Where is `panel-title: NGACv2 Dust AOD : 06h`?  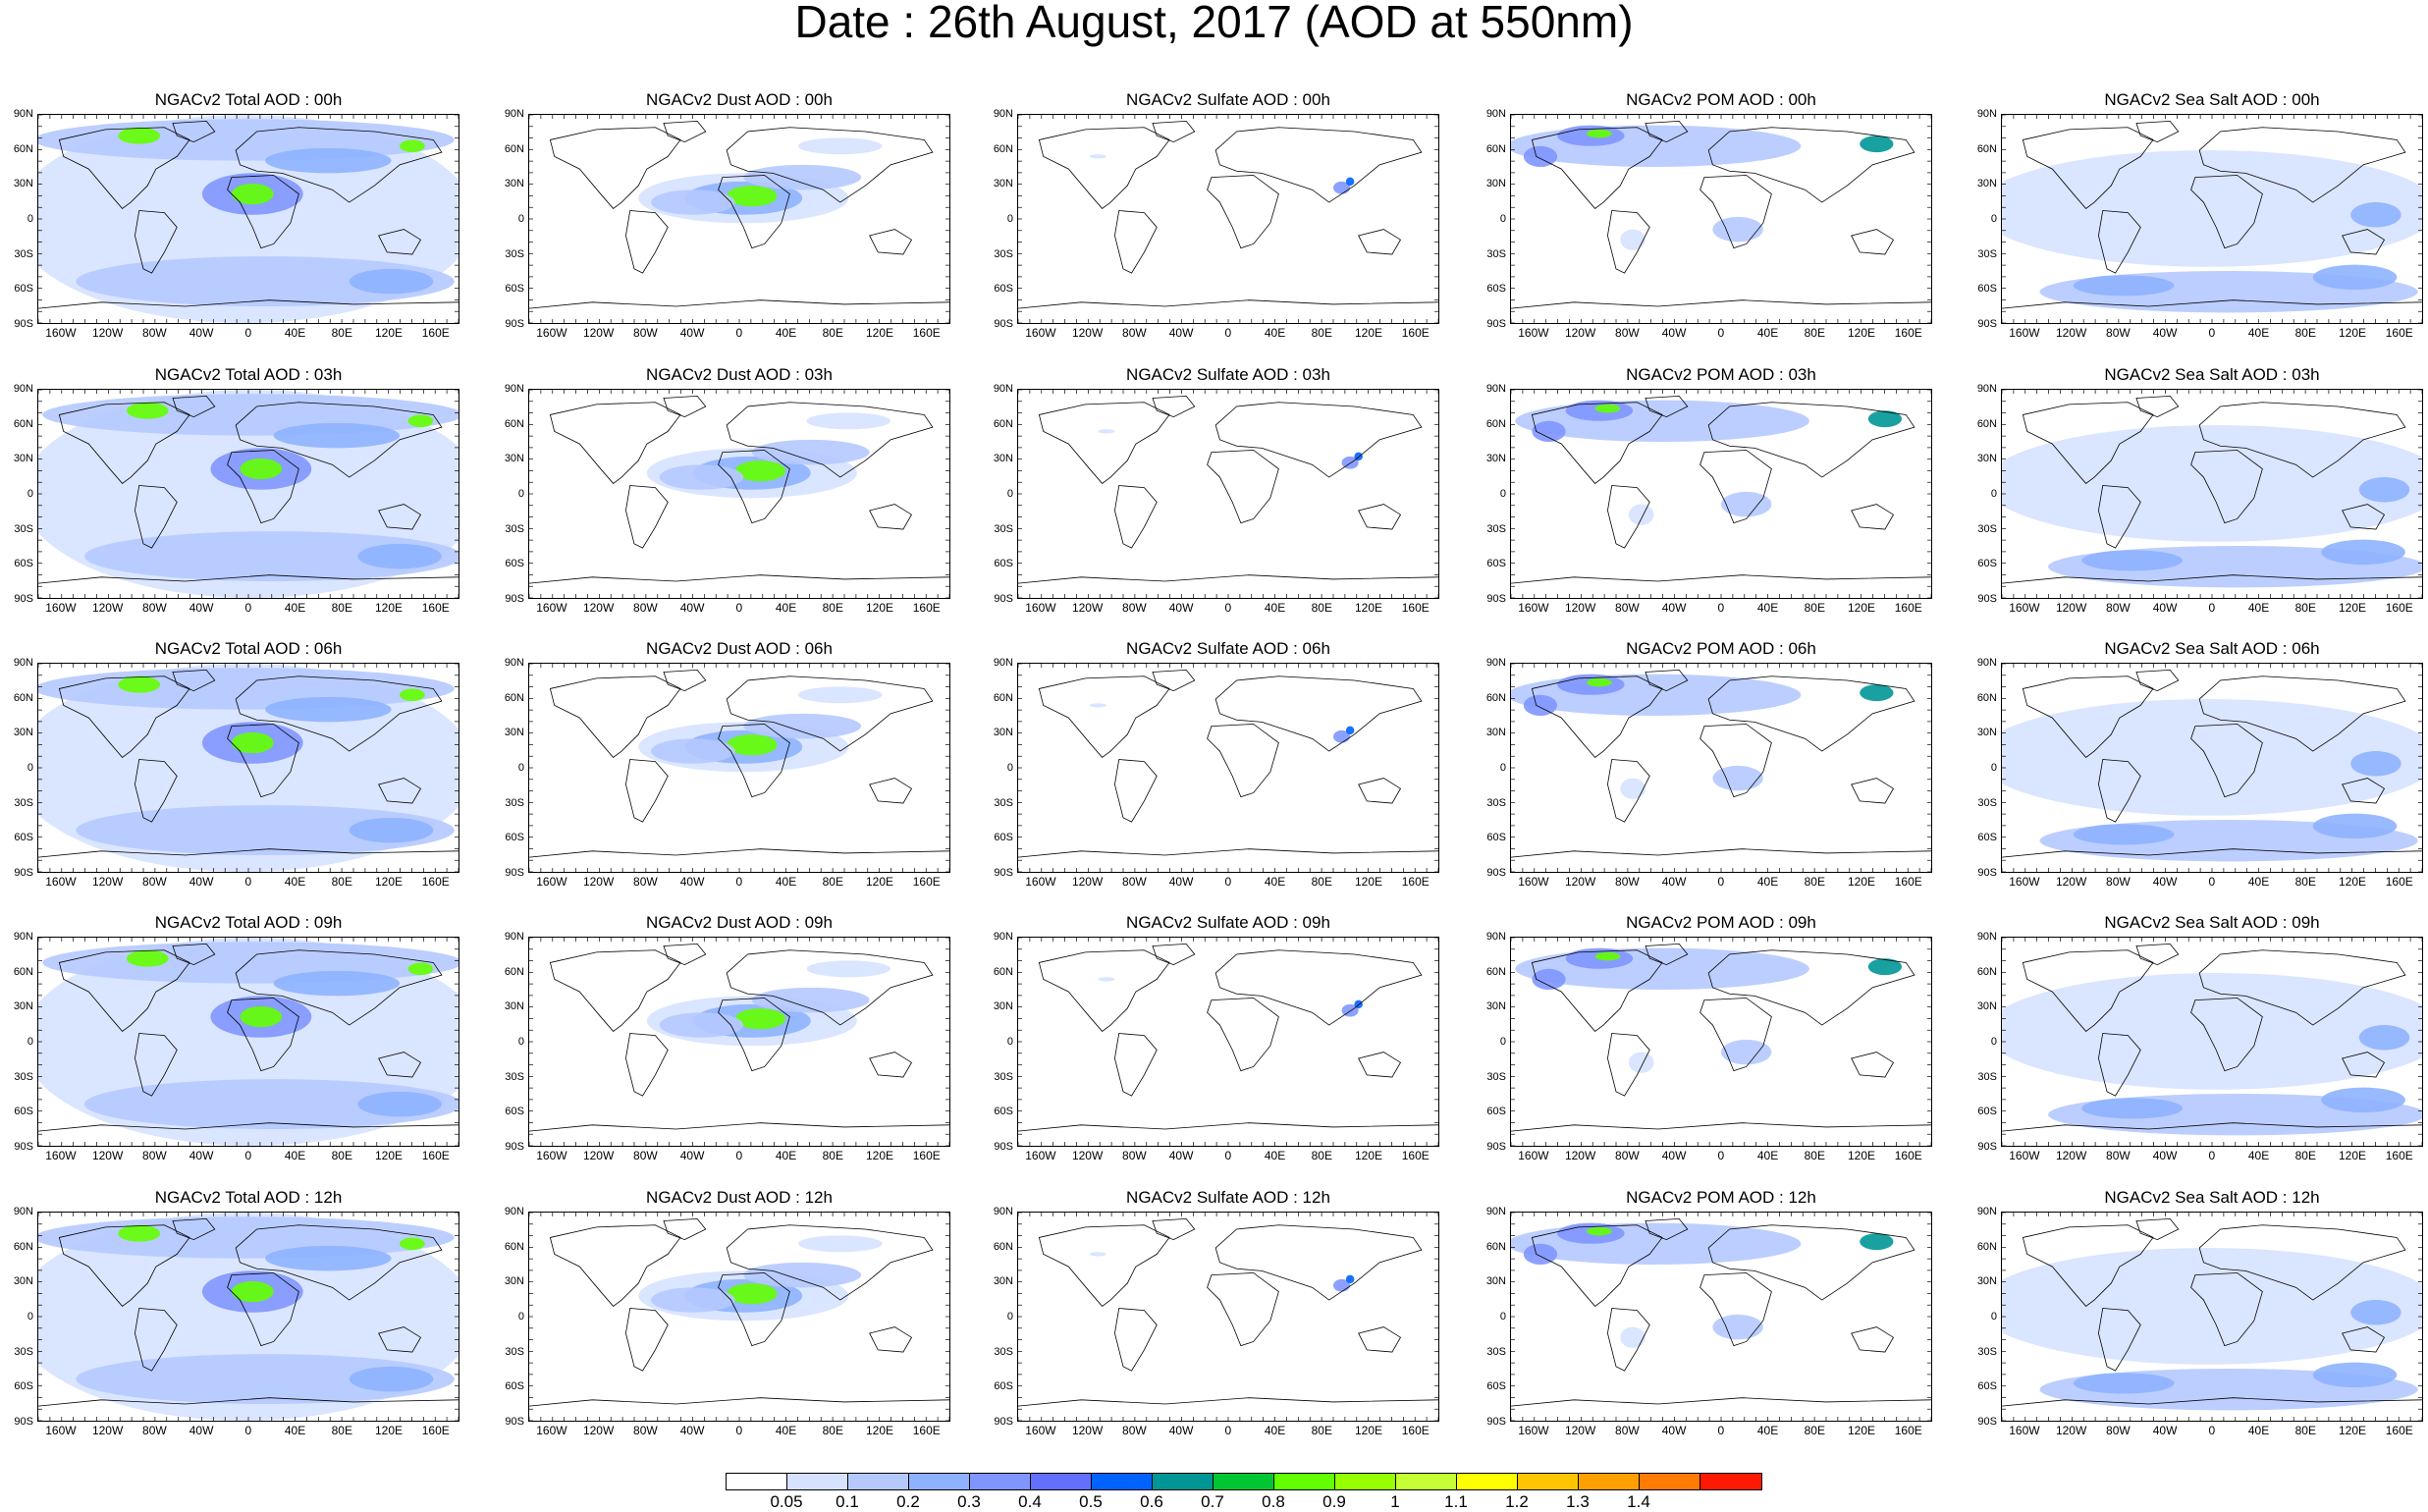
panel-title: NGACv2 Dust AOD : 06h is located at coordinates (739, 649).